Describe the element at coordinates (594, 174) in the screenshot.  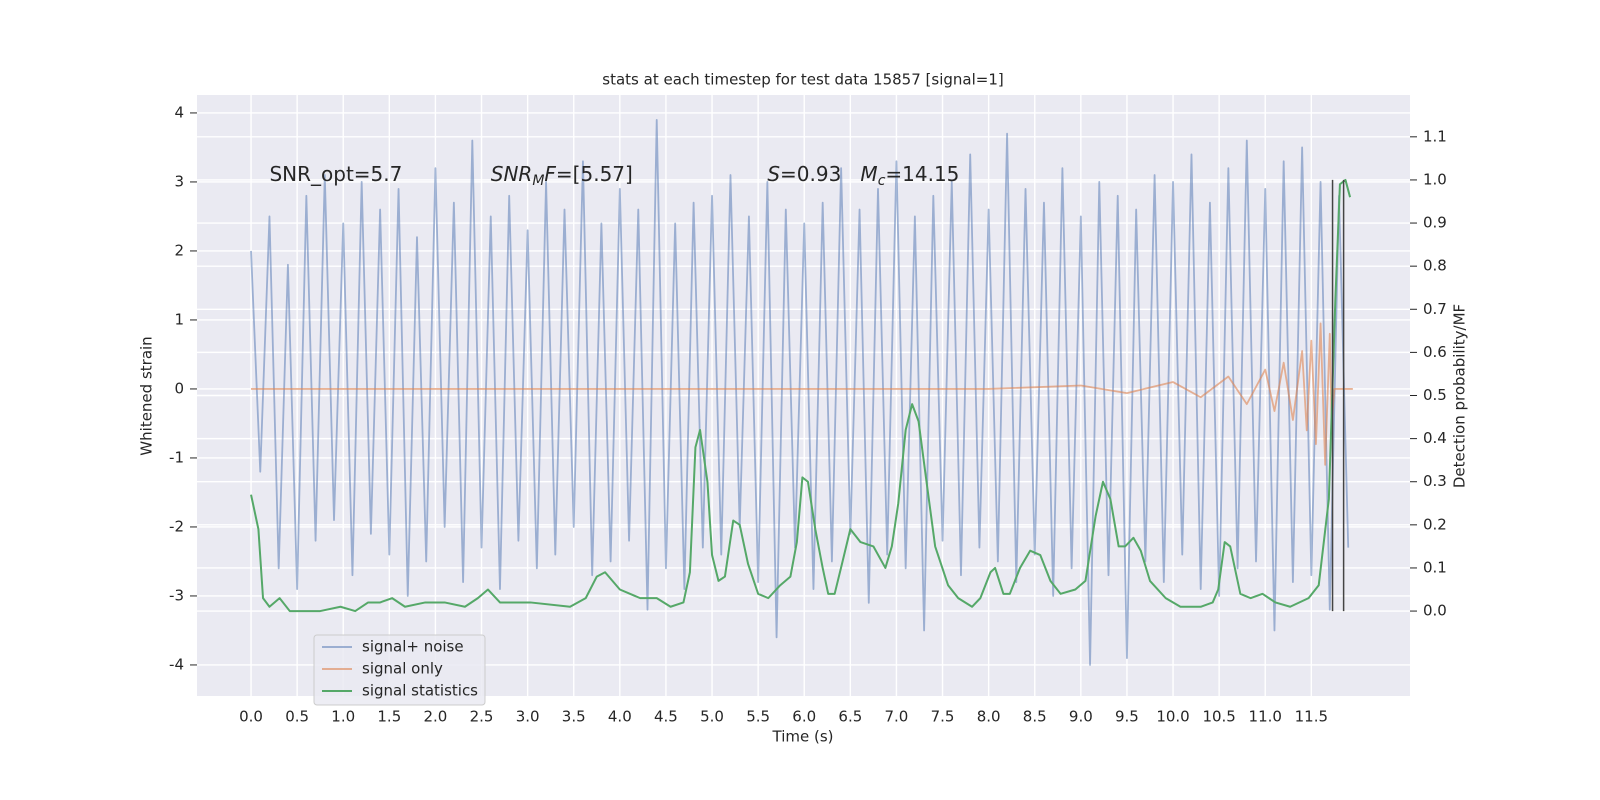
I see `annotation-part: =[5.57]` at that location.